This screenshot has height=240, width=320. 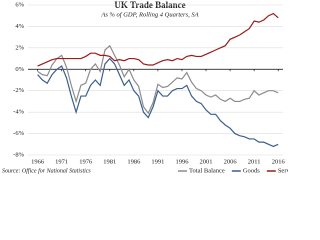 What do you see at coordinates (19, 47) in the screenshot?
I see `y-tick-label: 2%` at bounding box center [19, 47].